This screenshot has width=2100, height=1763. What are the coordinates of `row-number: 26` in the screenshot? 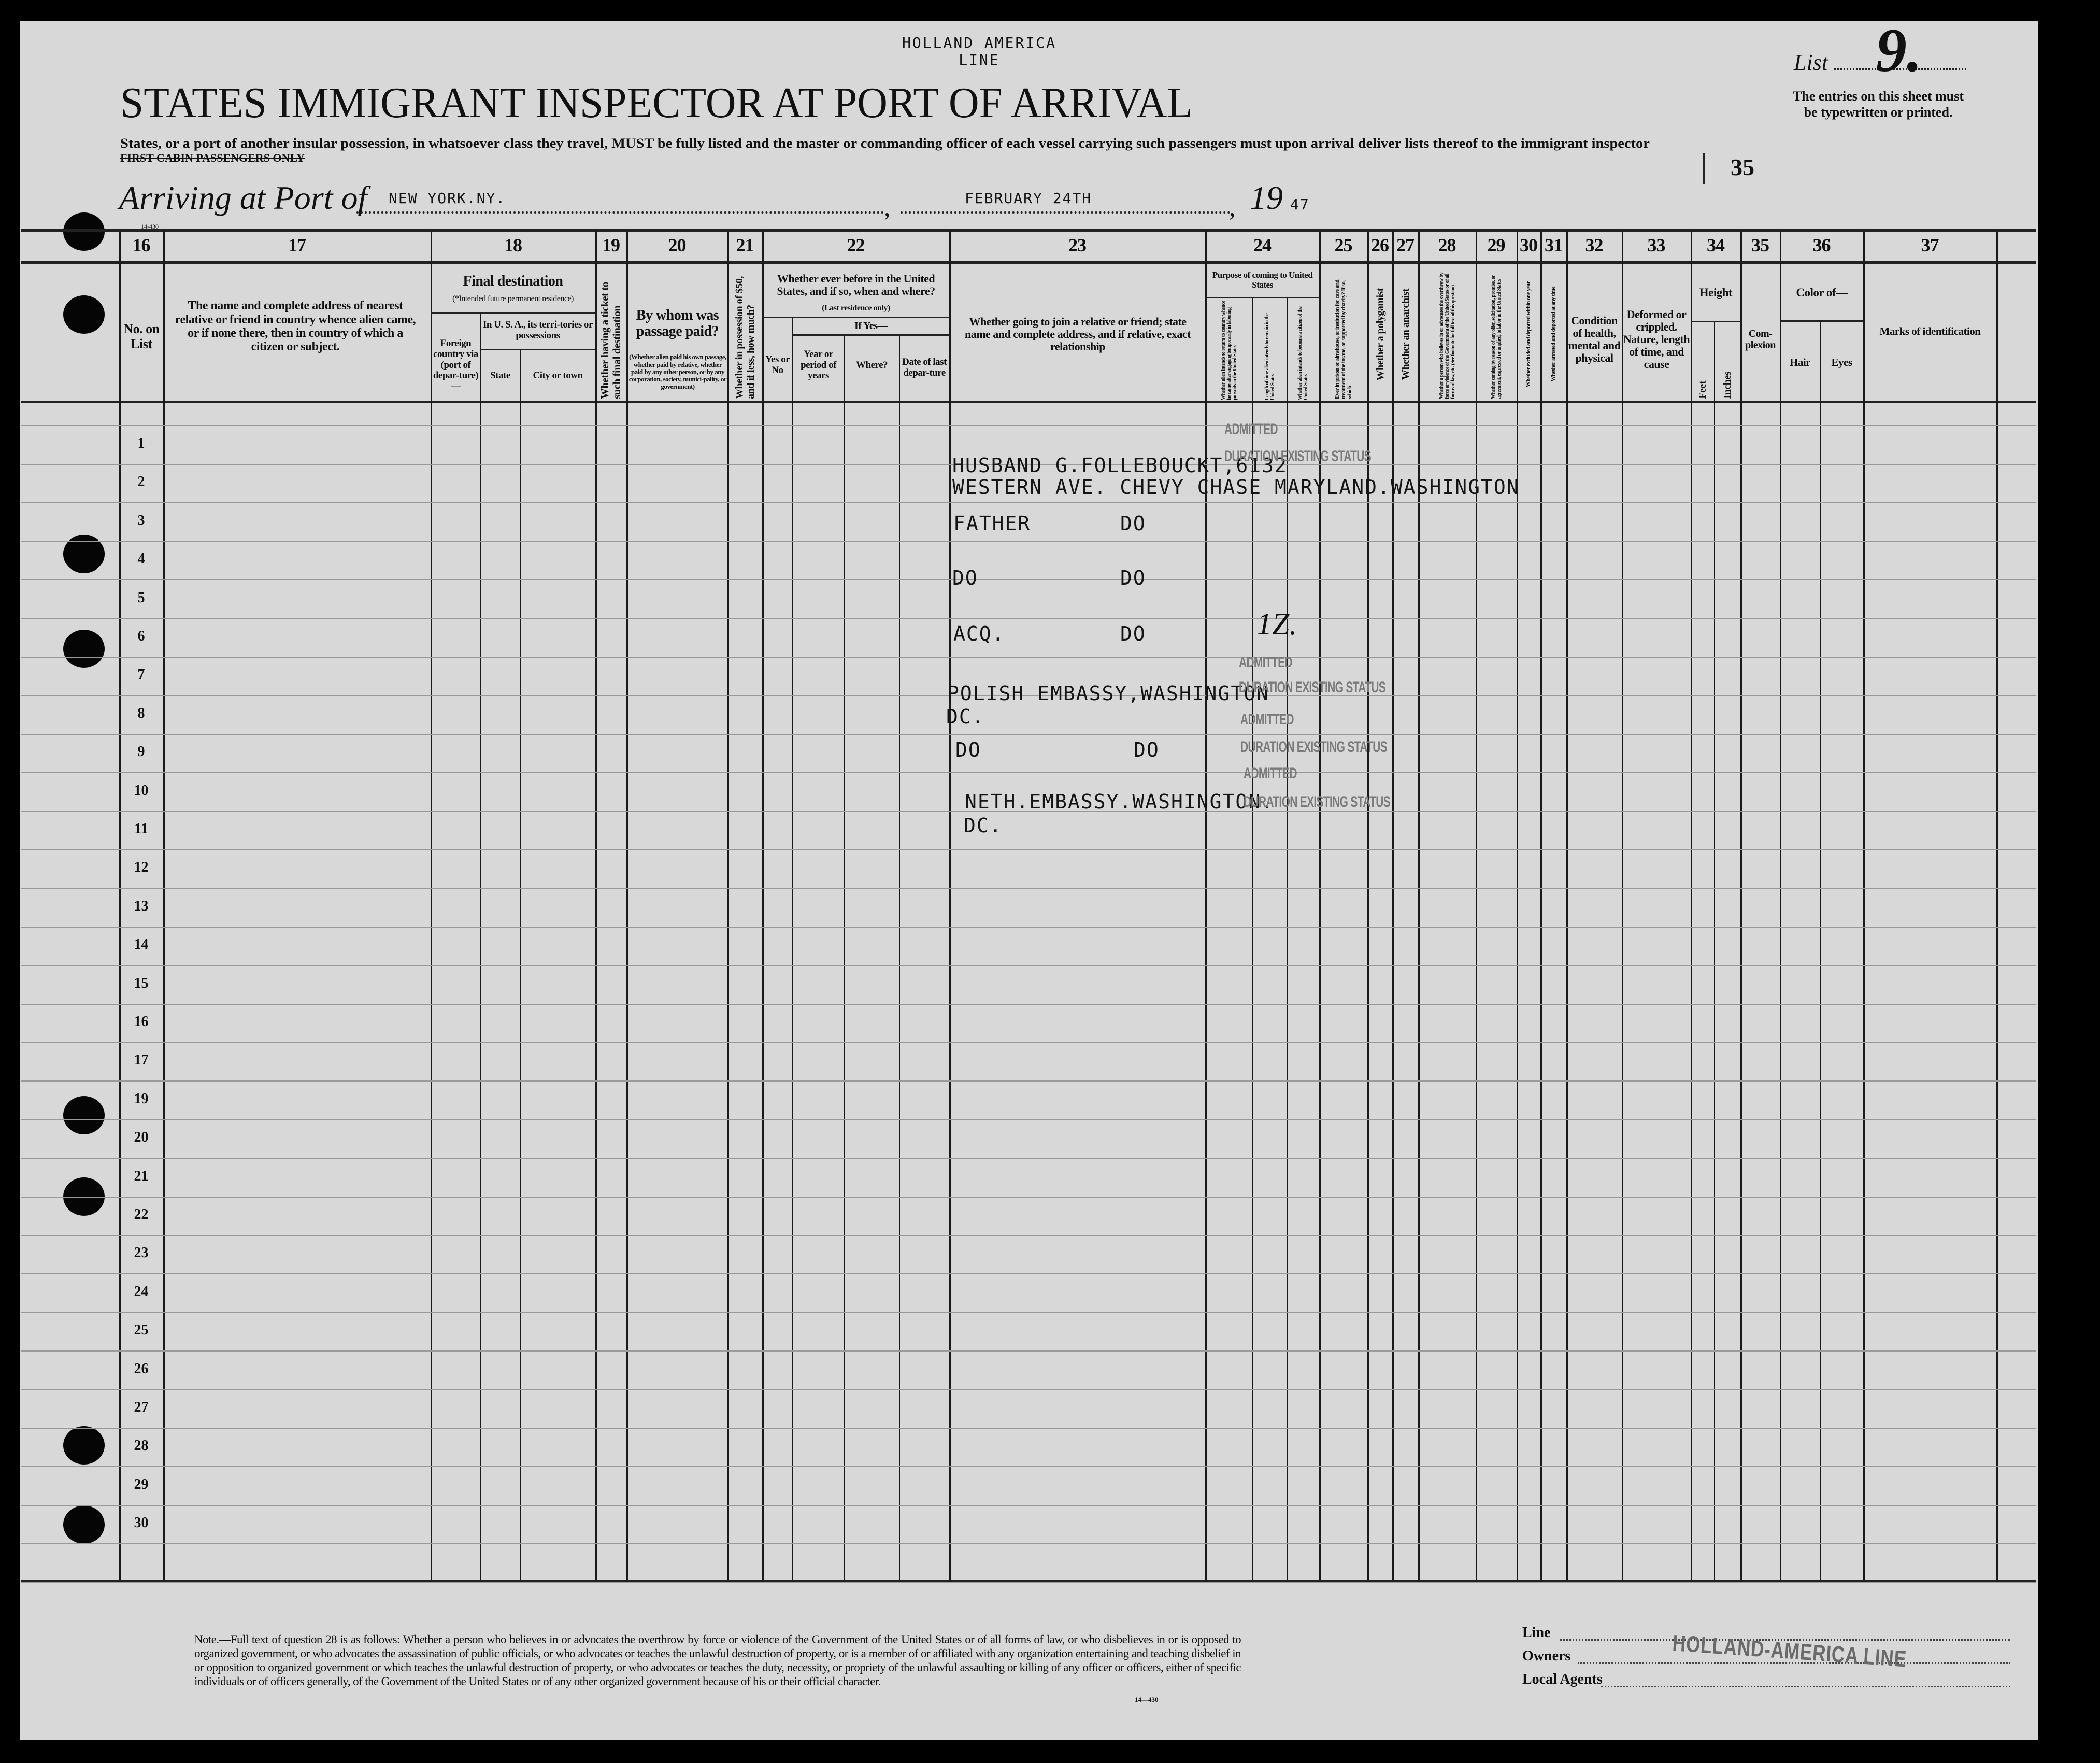 It's located at (141, 1369).